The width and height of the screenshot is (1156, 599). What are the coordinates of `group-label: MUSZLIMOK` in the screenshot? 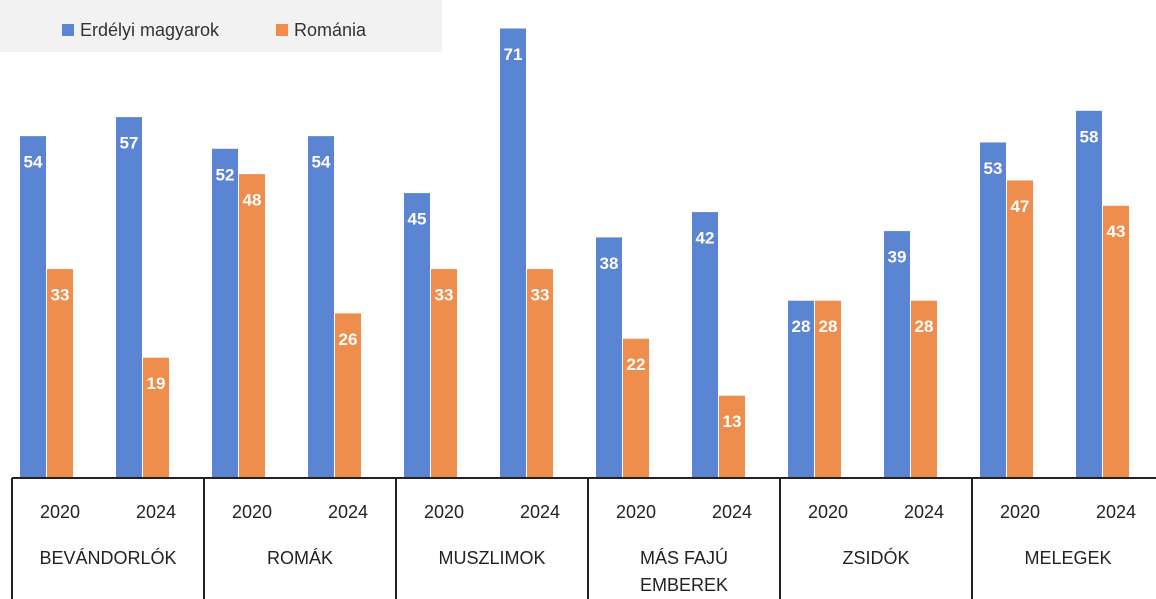 It's located at (492, 558).